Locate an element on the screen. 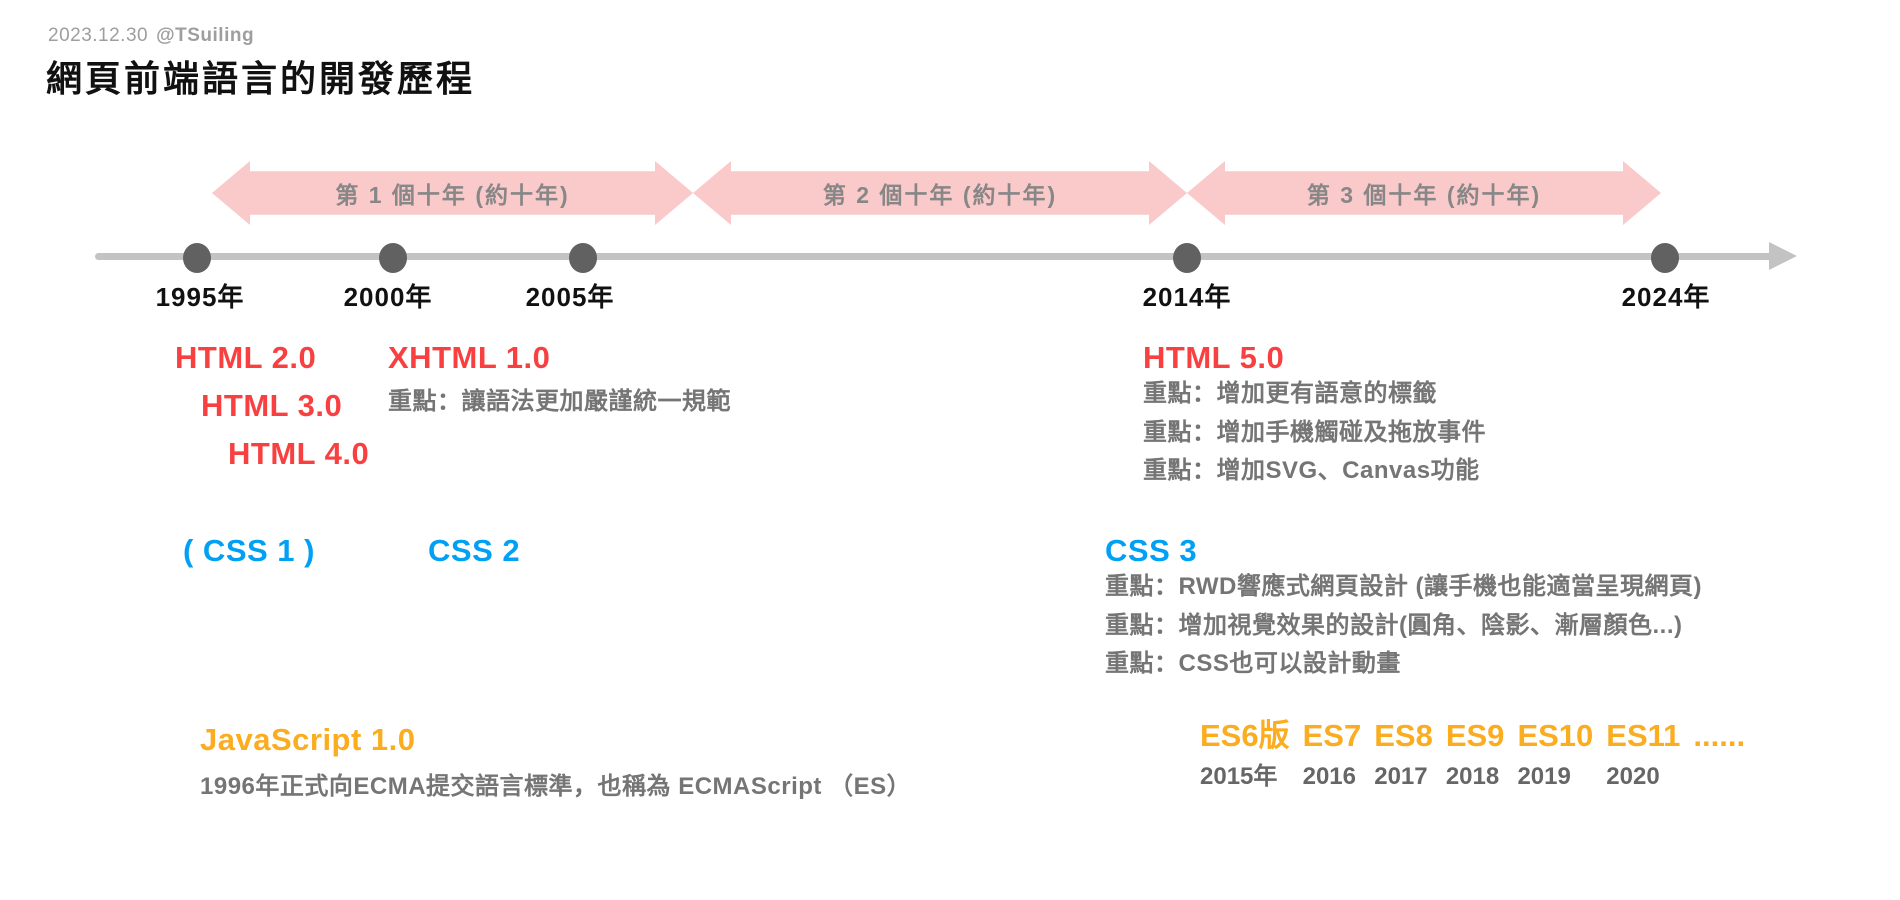 The image size is (1900, 900). es8-year: 2017 is located at coordinates (1401, 776).